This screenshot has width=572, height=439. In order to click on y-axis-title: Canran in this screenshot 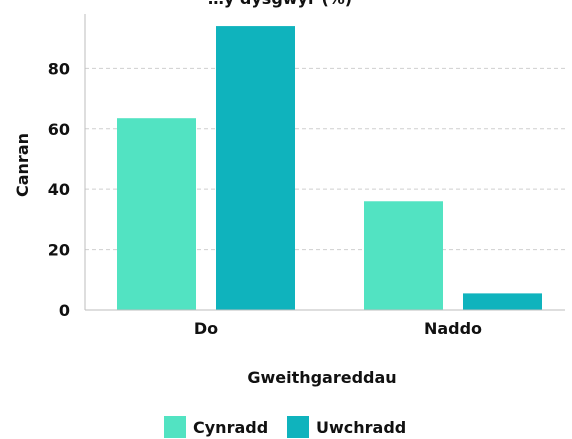, I will do `click(22, 165)`.